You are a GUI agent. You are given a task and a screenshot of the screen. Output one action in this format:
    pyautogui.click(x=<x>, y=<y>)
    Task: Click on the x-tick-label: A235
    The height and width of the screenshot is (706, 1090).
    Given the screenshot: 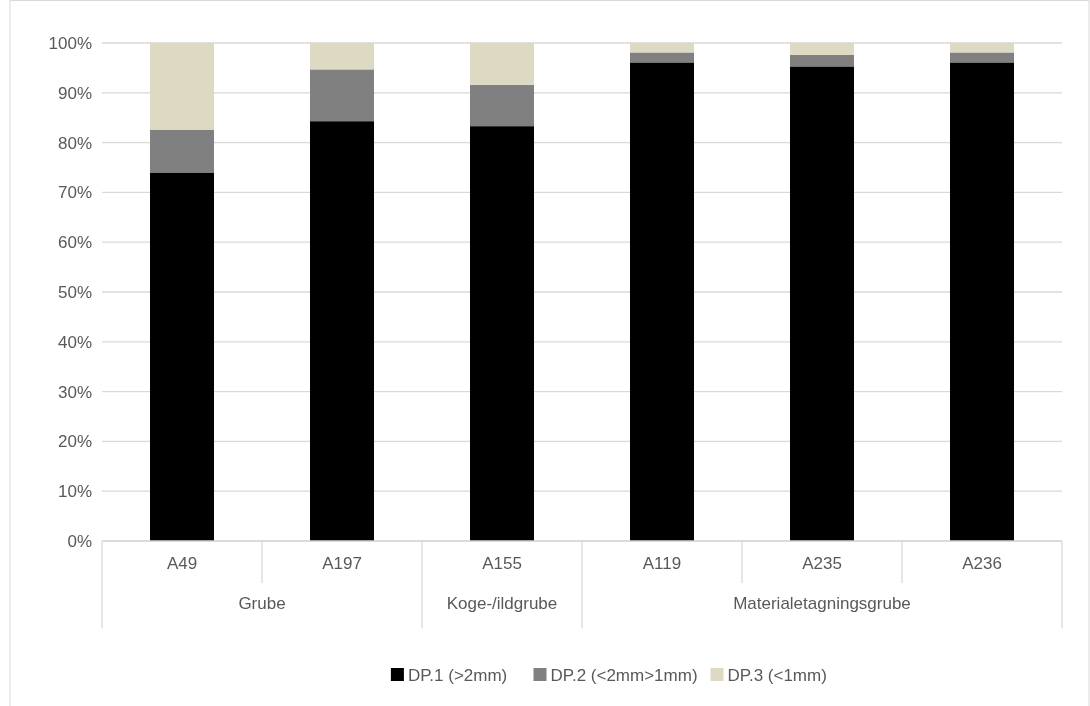 What is the action you would take?
    pyautogui.click(x=822, y=563)
    